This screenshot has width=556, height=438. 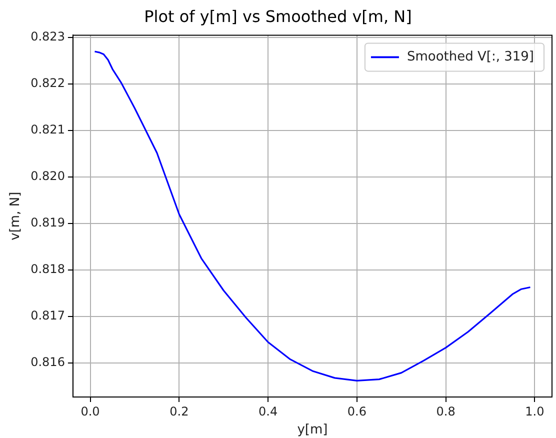 I want to click on chart-title: Plot of y[m] vs Smoothed v[m, N], so click(x=278, y=16).